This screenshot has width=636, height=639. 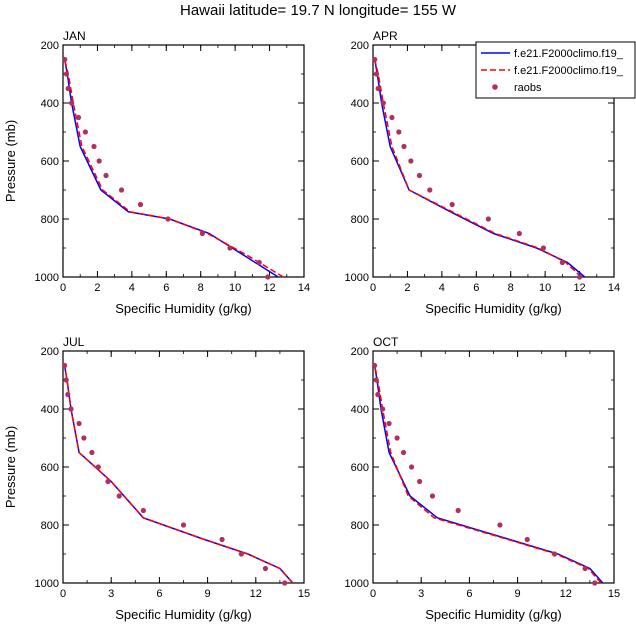 What do you see at coordinates (493, 308) in the screenshot?
I see `panel-apr-xlabel: Specific Humidity (g/kg)` at bounding box center [493, 308].